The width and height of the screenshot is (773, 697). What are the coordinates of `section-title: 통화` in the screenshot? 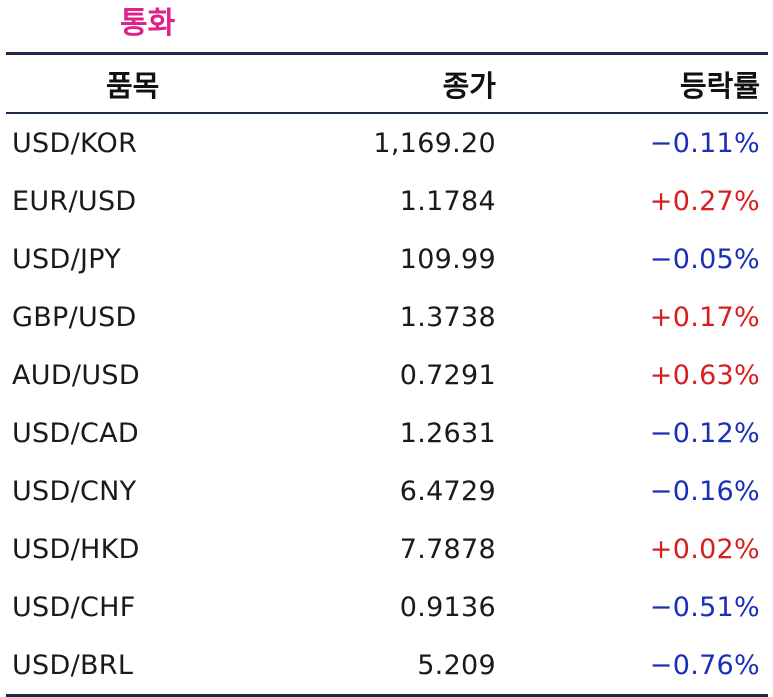 It's located at (148, 23).